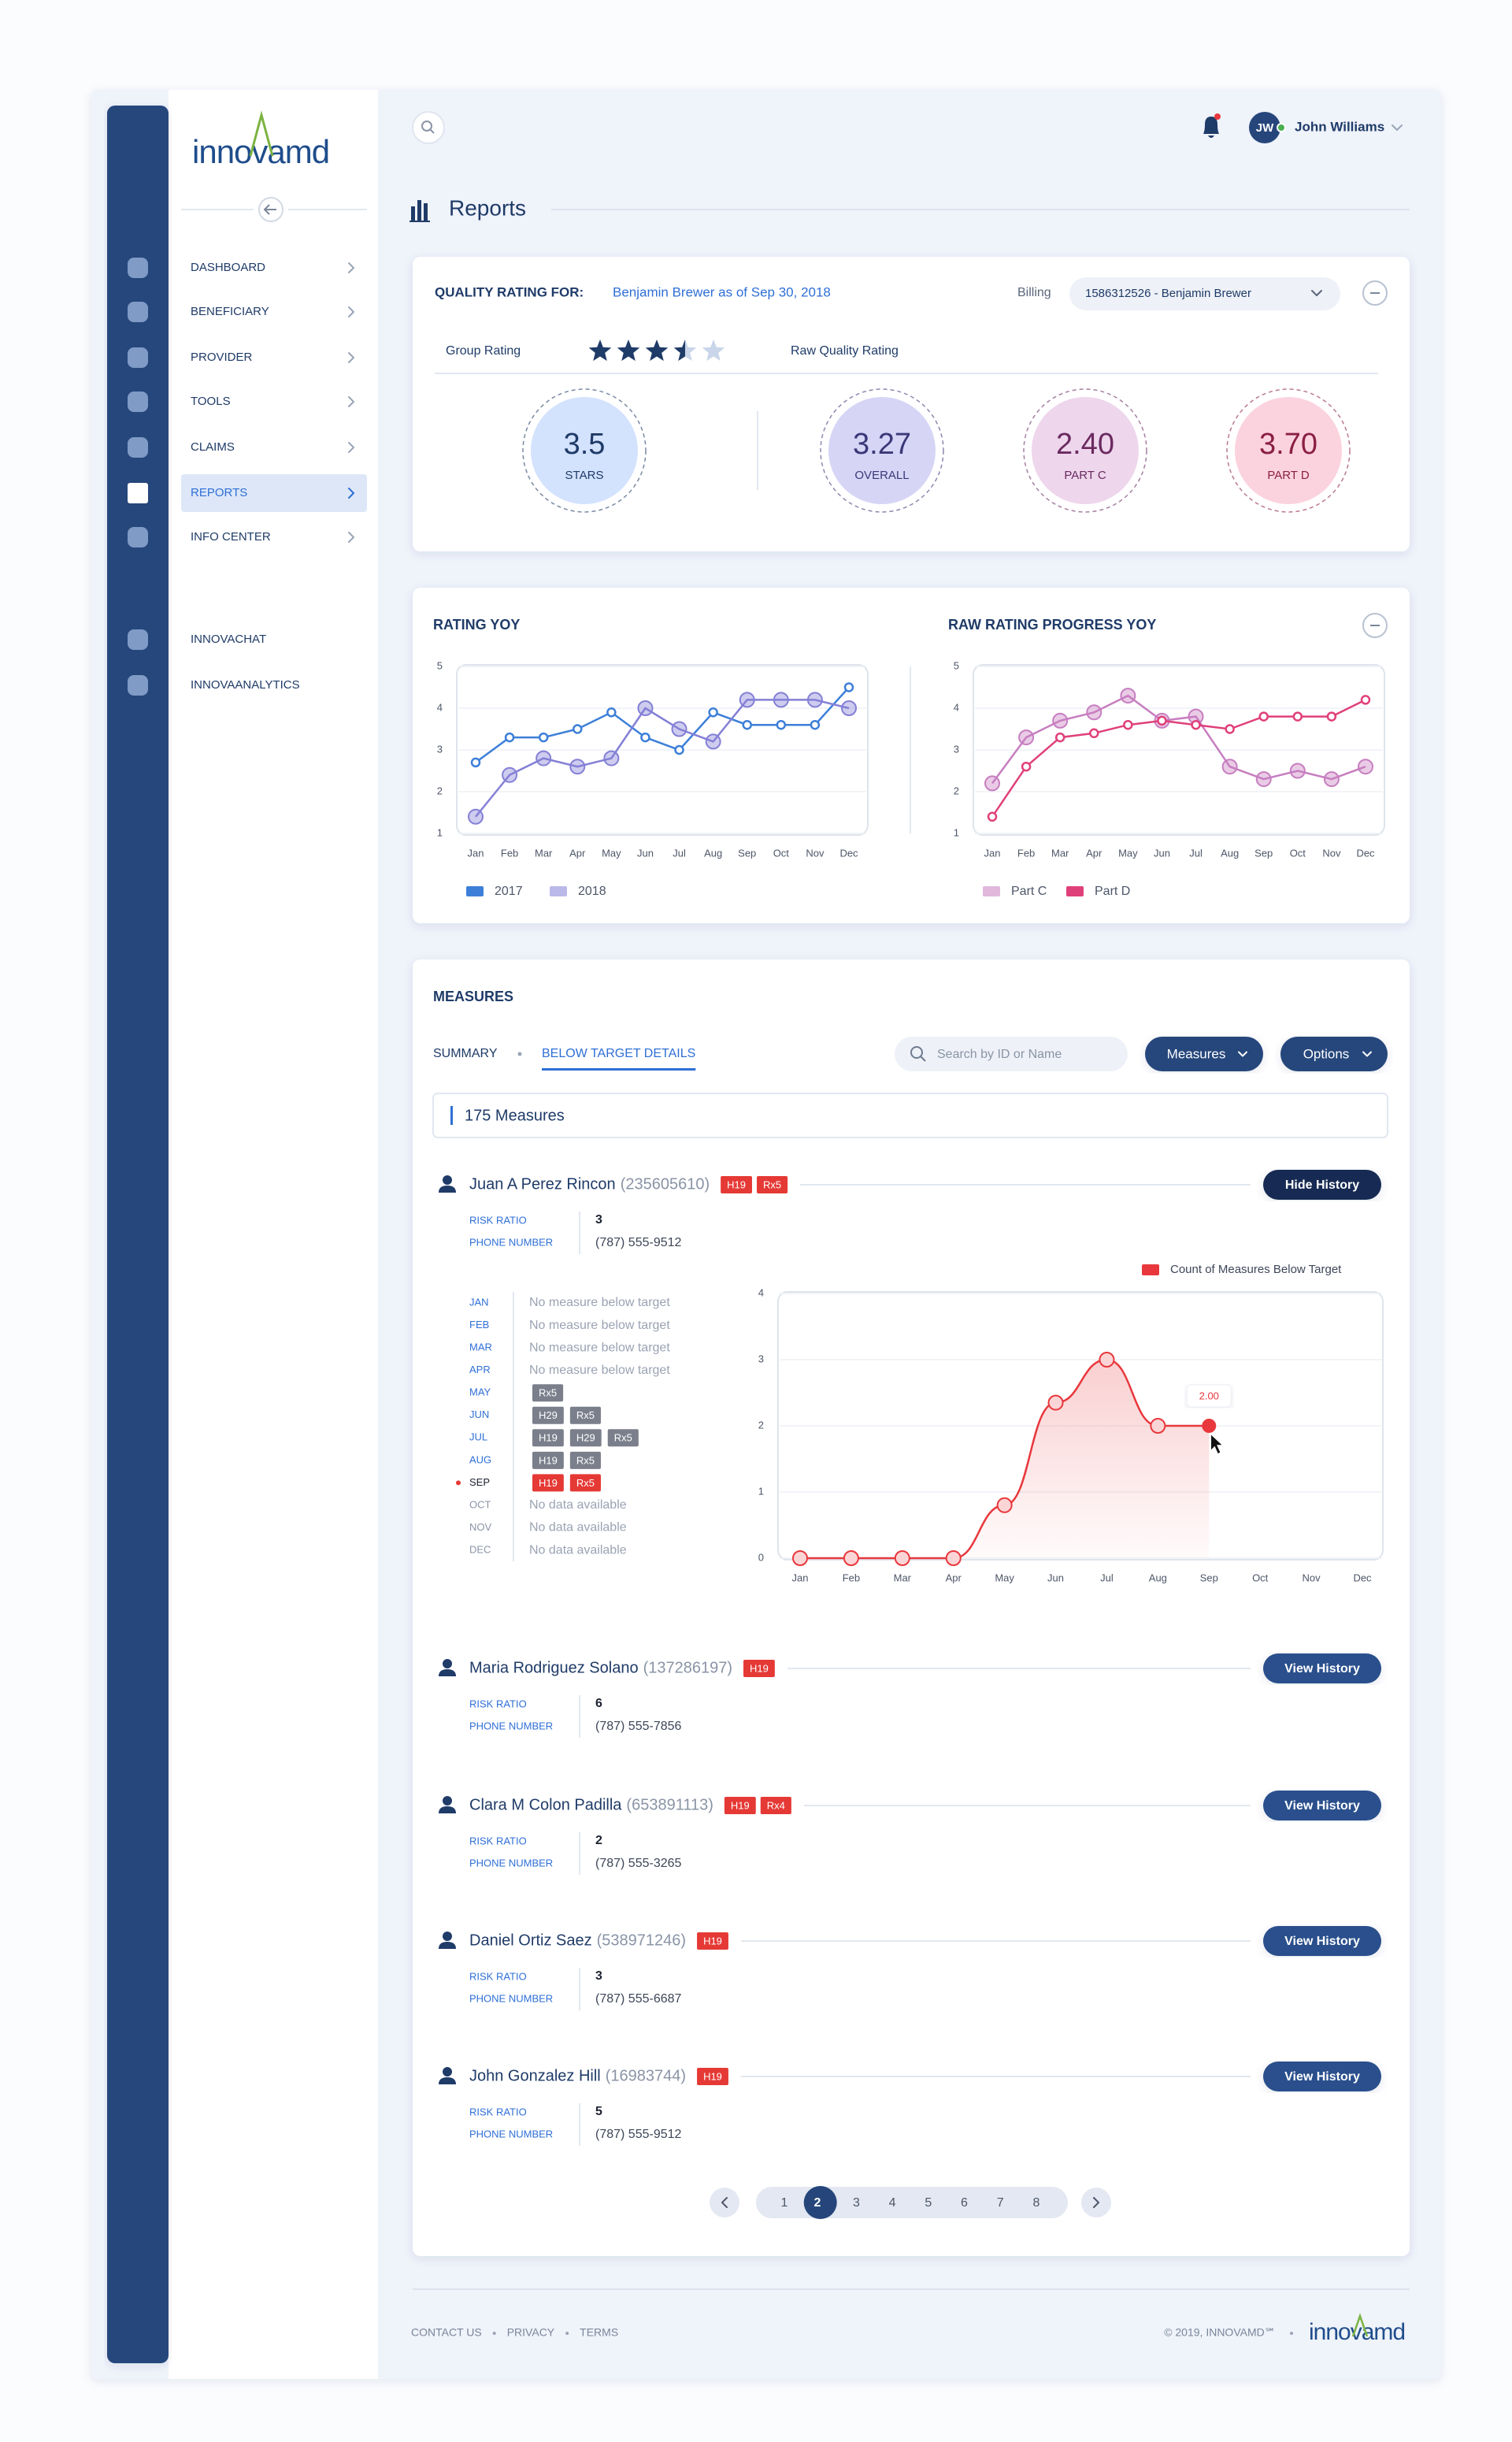 This screenshot has height=2442, width=1512. What do you see at coordinates (451, 1115) in the screenshot?
I see `count-bar` at bounding box center [451, 1115].